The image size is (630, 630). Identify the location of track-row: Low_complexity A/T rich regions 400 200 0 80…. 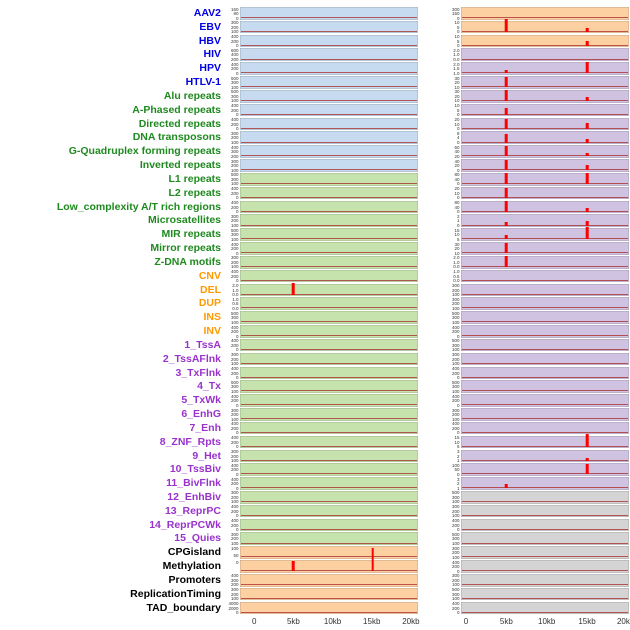
(316, 207).